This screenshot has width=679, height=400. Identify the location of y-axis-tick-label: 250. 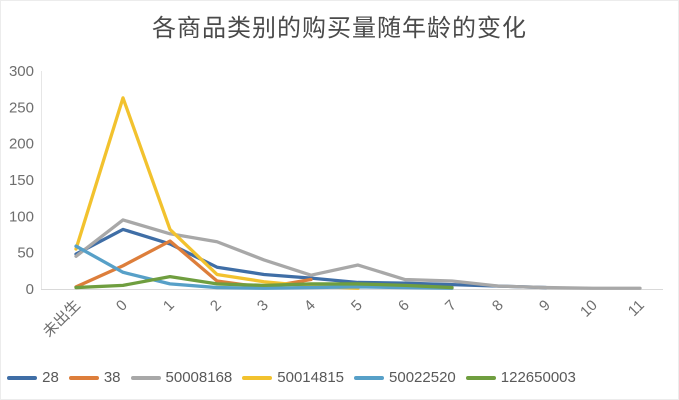
(21, 107).